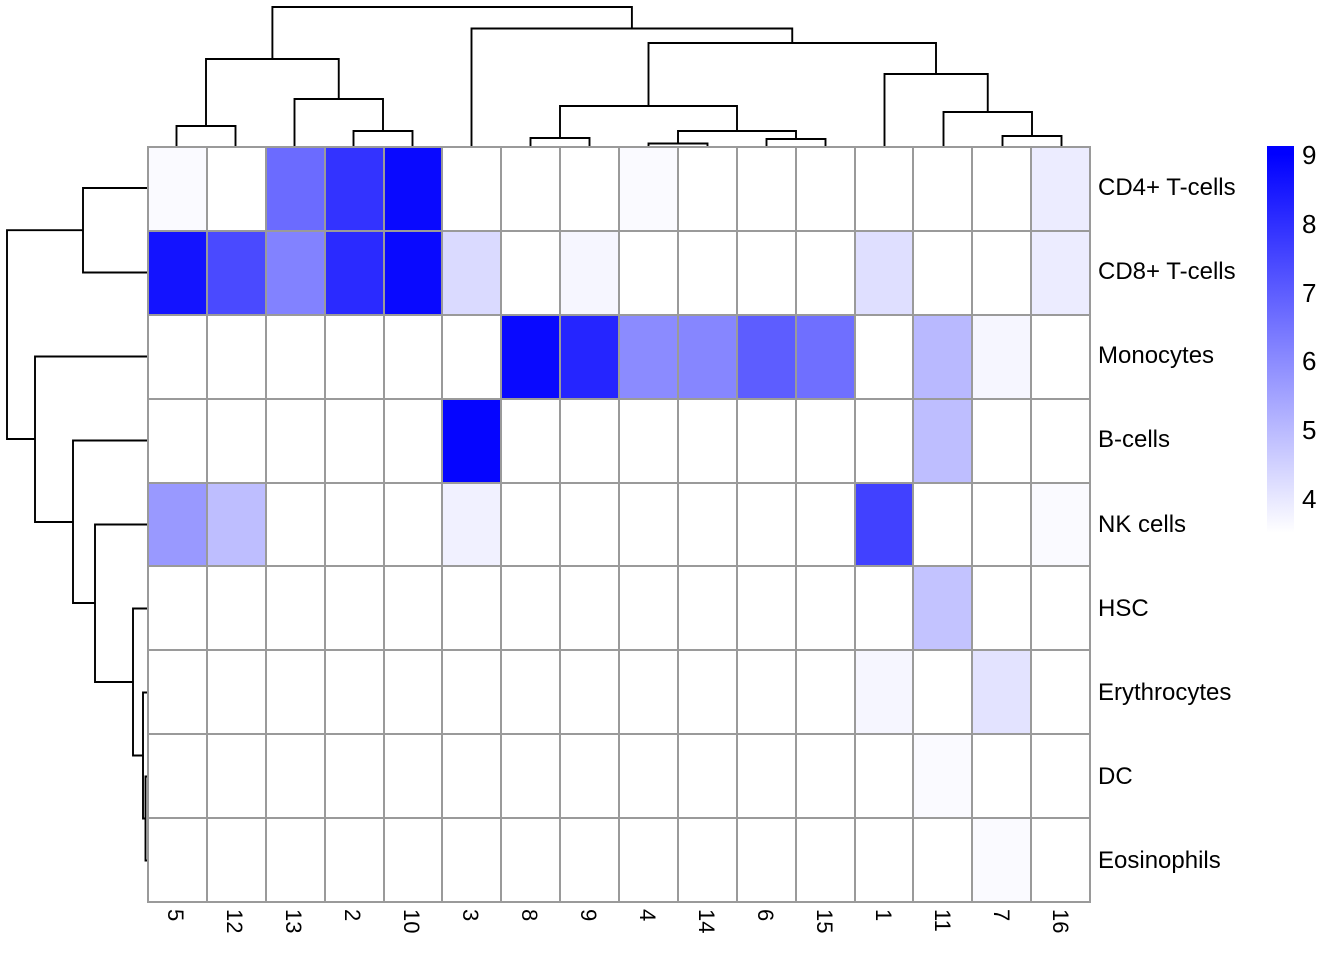 The width and height of the screenshot is (1344, 960). What do you see at coordinates (1159, 860) in the screenshot?
I see `row-label: Eosinophils` at bounding box center [1159, 860].